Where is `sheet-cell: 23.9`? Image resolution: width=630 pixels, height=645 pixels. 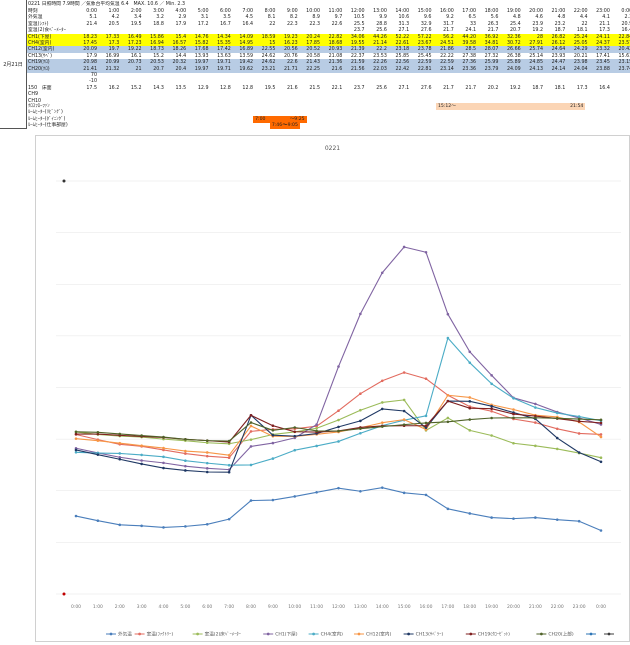 sheet-cell: 23.9 is located at coordinates (537, 24).